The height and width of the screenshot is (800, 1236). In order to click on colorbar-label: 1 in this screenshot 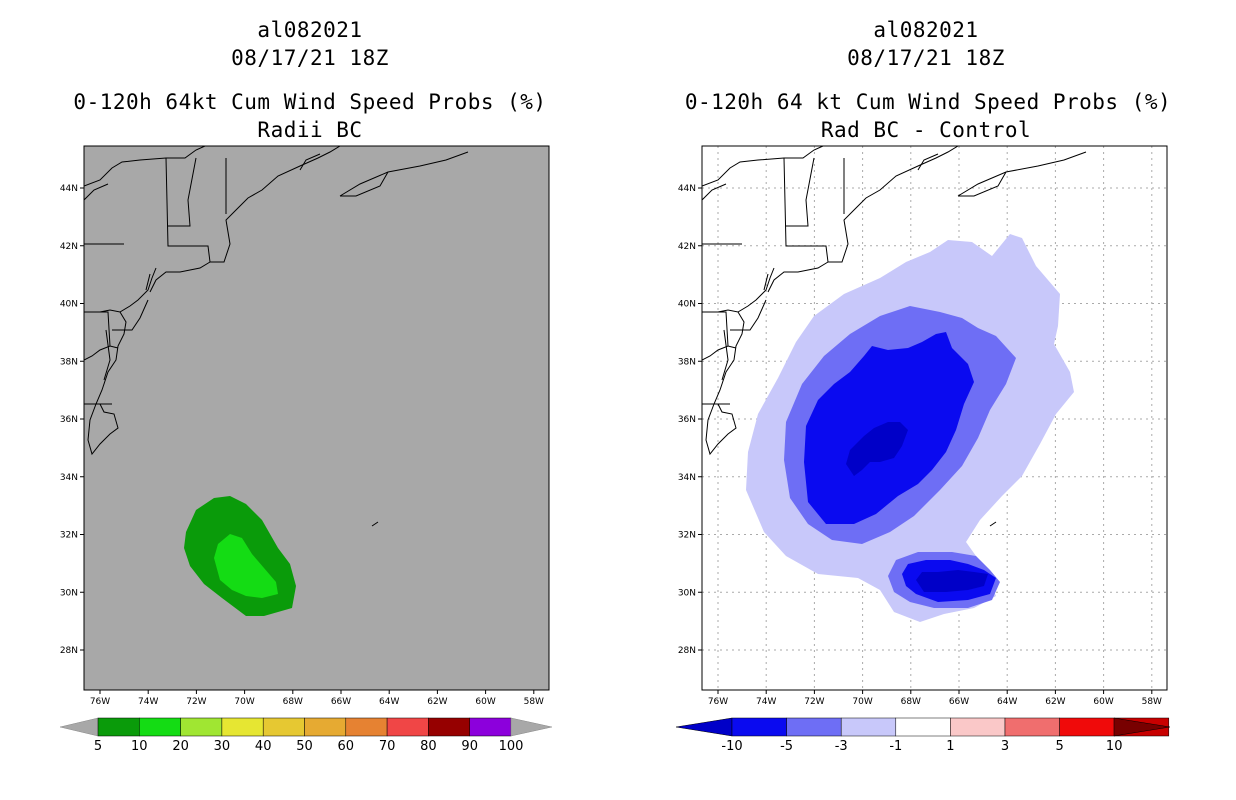, I will do `click(950, 746)`.